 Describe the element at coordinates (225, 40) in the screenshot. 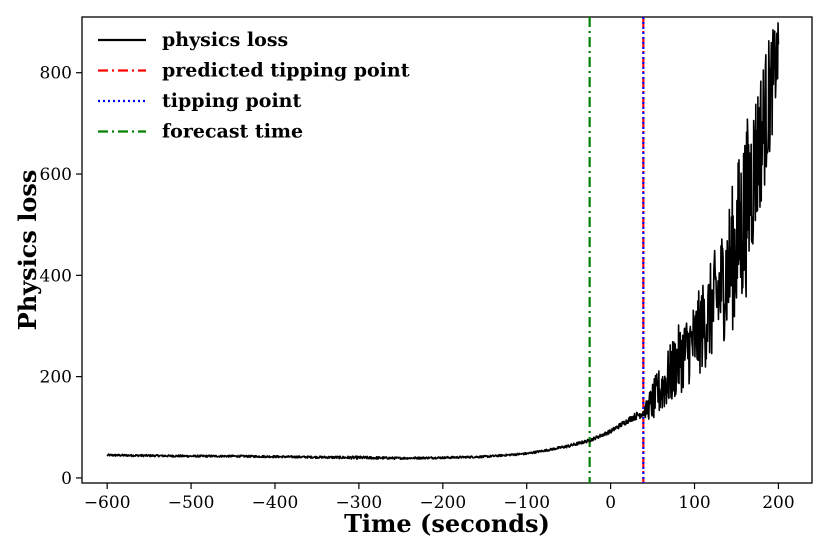

I see `legend-entry-label: physics loss` at that location.